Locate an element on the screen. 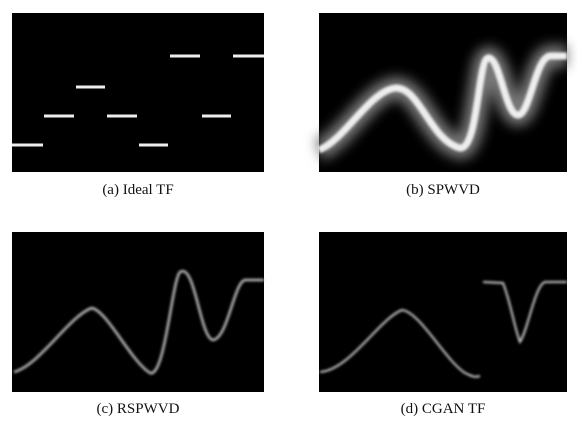  caption: (d) CGAN TF is located at coordinates (443, 409).